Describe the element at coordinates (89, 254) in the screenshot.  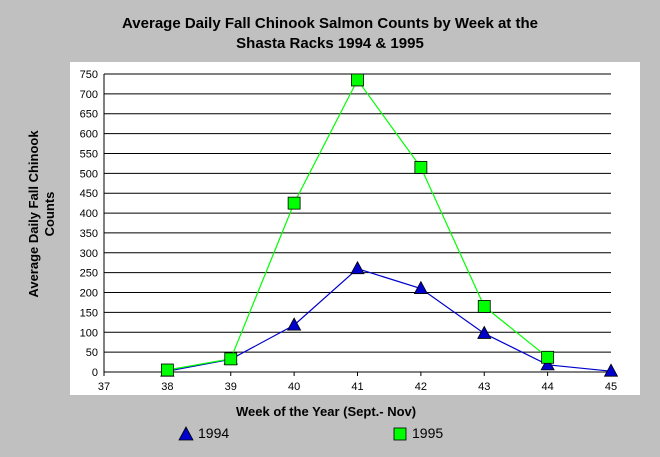
I see `y-tick-label-300: 300` at that location.